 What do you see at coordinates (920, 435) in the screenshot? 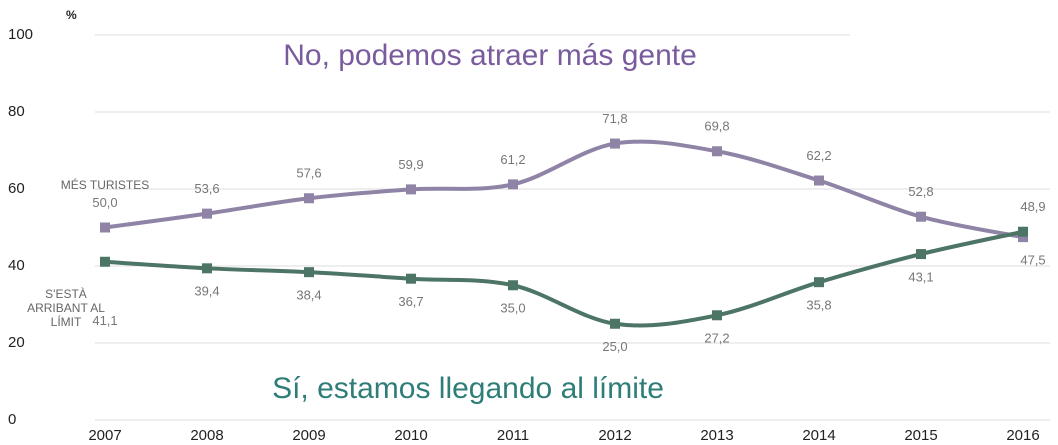
I see `x-tick-label: 2015` at bounding box center [920, 435].